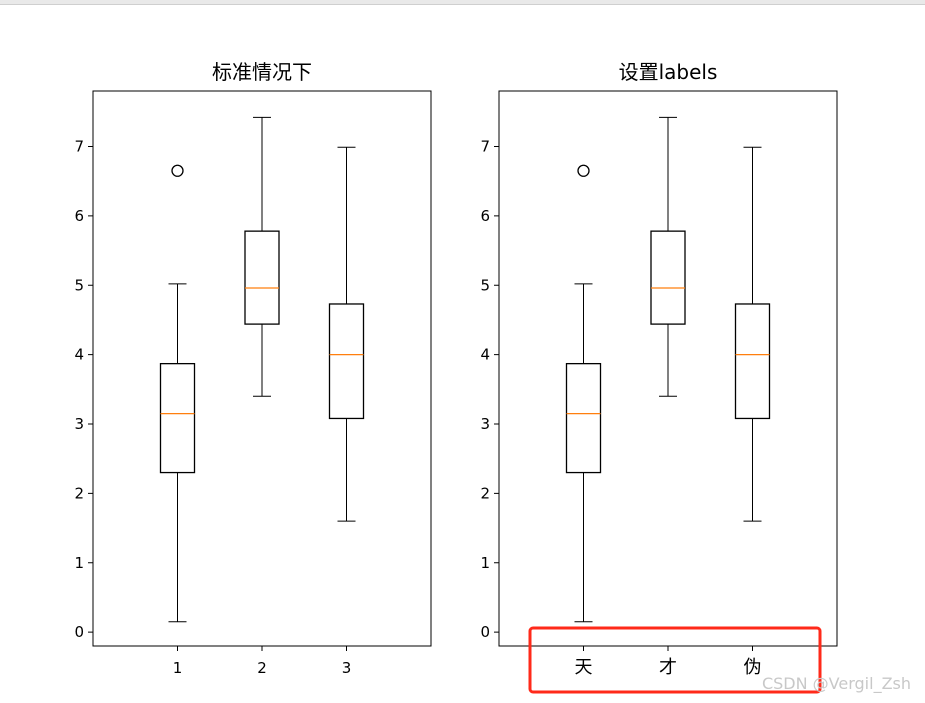 This screenshot has height=703, width=925. What do you see at coordinates (668, 667) in the screenshot?
I see `x-tick-label: 才` at bounding box center [668, 667].